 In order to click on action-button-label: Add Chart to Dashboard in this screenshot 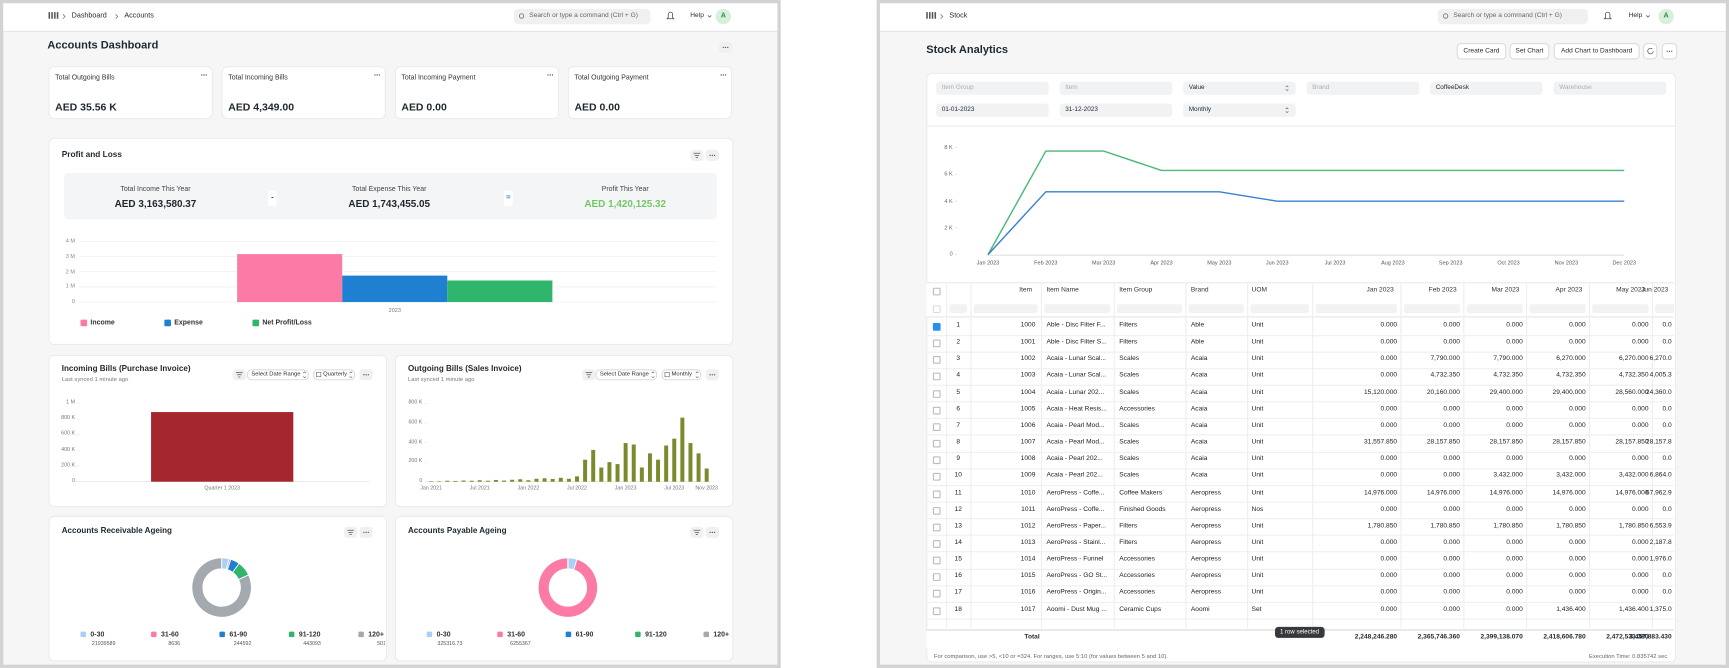, I will do `click(1596, 50)`.